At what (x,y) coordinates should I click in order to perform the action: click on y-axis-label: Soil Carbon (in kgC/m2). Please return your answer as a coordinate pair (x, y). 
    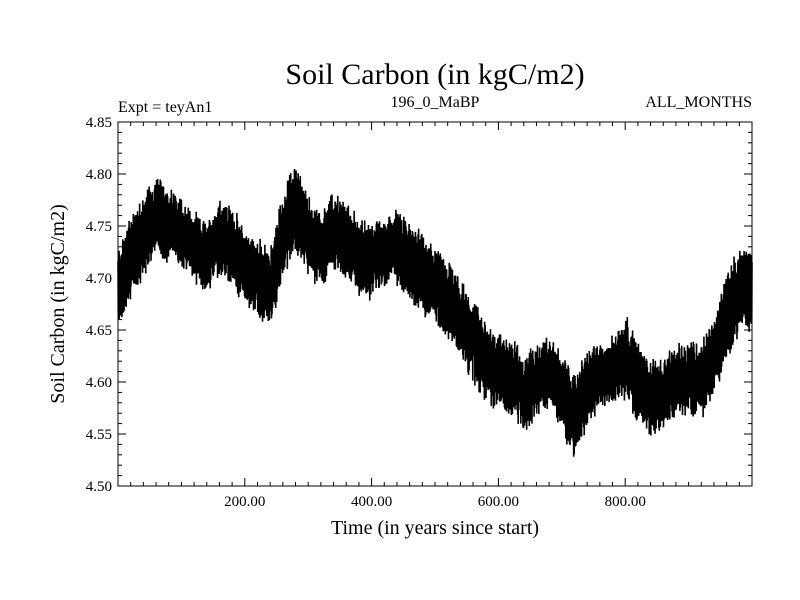
    Looking at the image, I should click on (58, 303).